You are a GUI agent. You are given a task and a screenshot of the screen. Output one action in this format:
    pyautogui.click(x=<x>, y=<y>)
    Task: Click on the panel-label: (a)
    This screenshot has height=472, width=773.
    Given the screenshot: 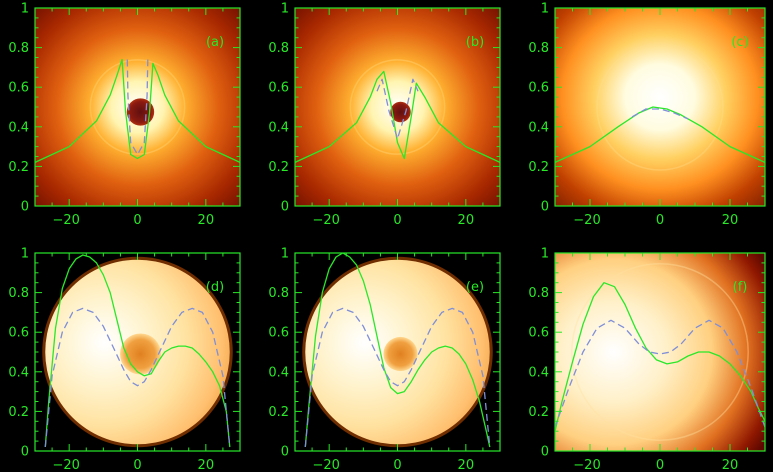 What is the action you would take?
    pyautogui.click(x=215, y=42)
    